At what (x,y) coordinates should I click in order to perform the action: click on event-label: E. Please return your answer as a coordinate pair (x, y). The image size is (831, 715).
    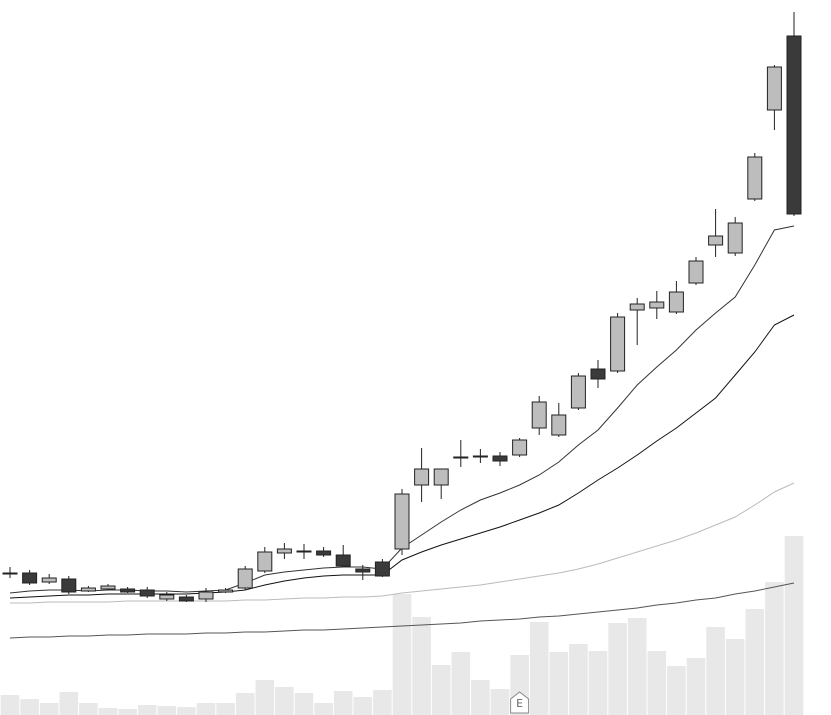
    Looking at the image, I should click on (519, 703).